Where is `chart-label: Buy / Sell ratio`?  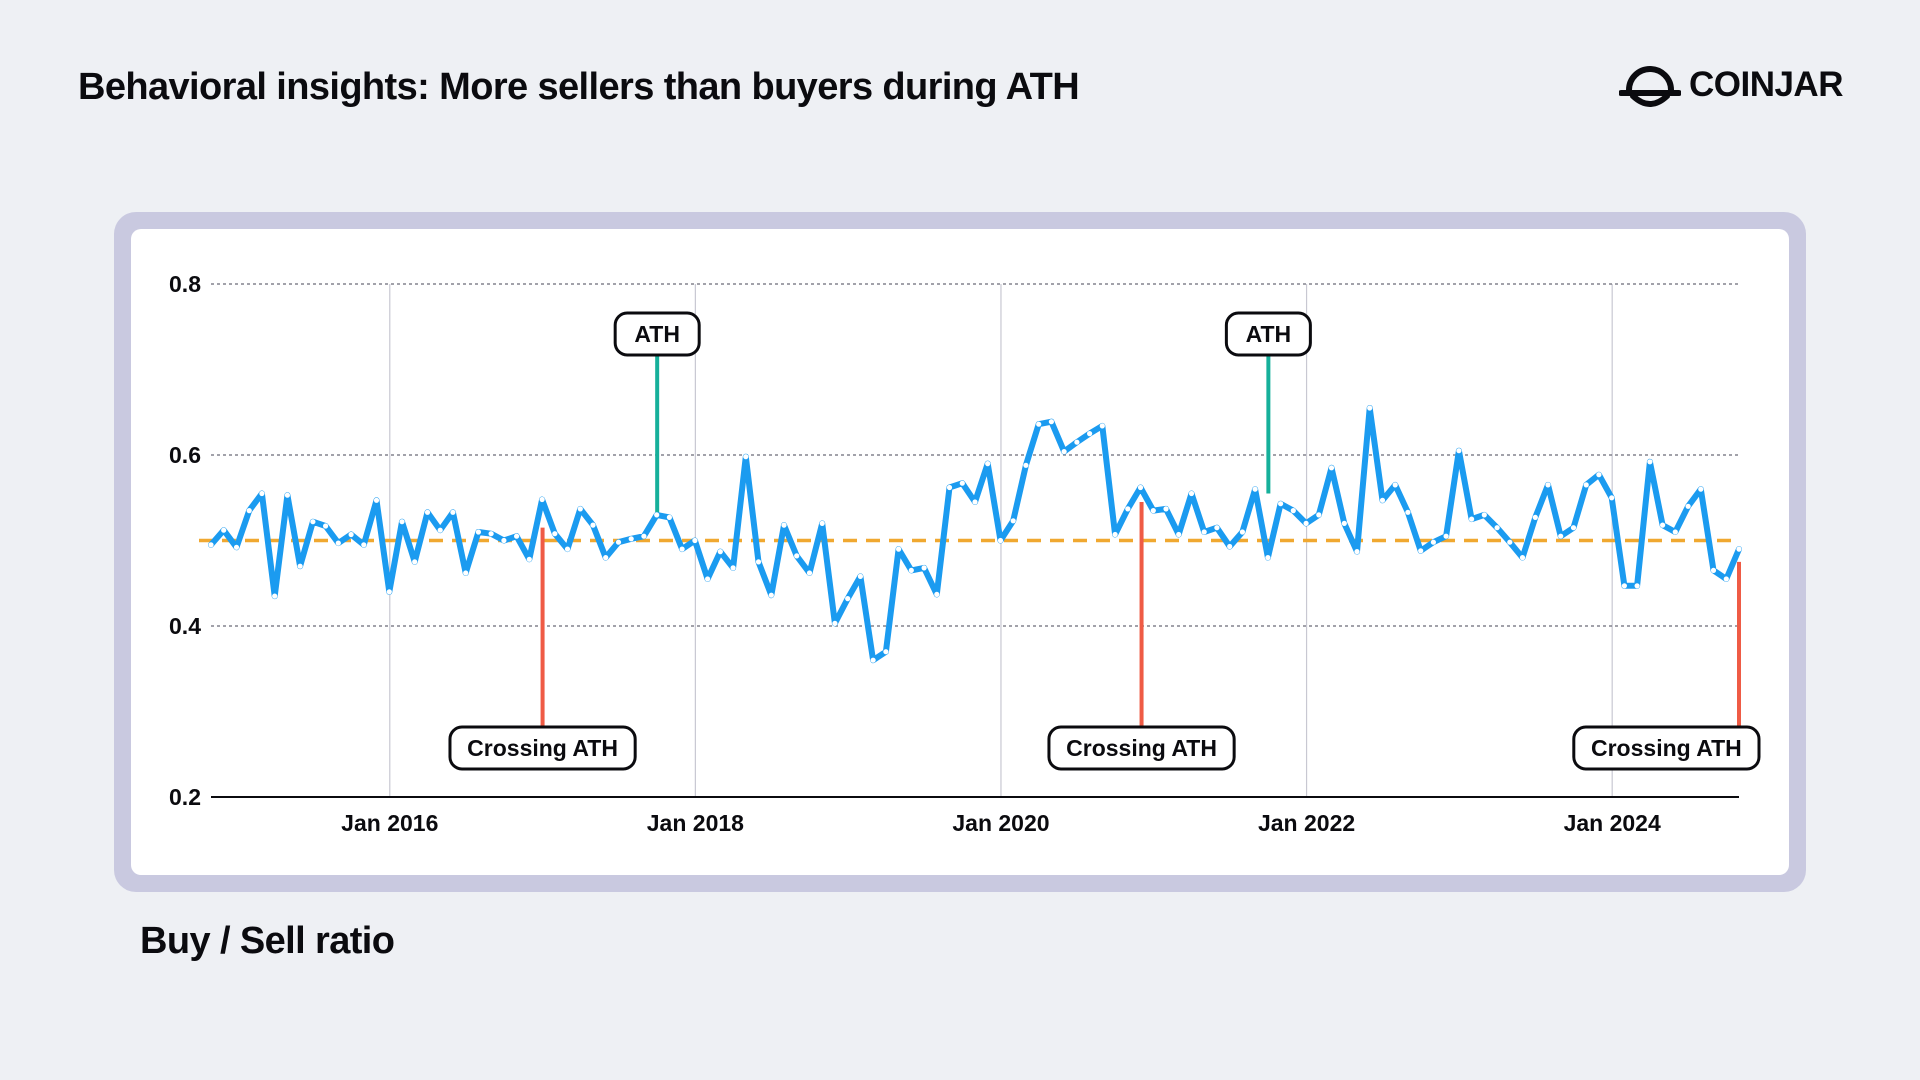
chart-label: Buy / Sell ratio is located at coordinates (267, 941).